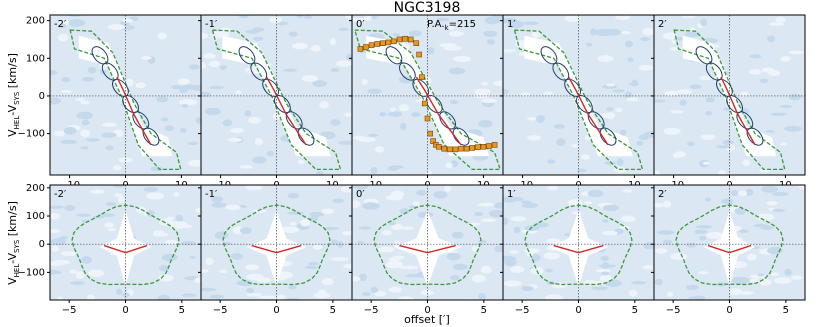 This screenshot has height=327, width=830. I want to click on panel: 2′ −5 0 5, so click(728, 250).